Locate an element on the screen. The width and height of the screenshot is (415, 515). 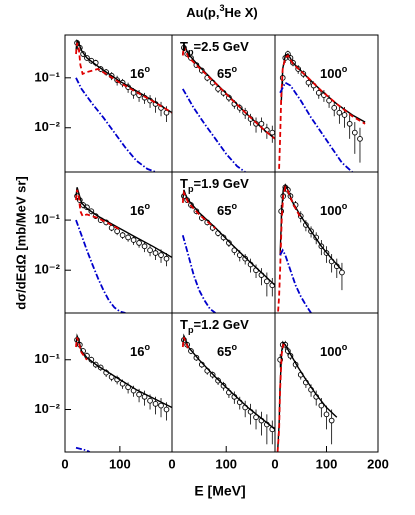
energy-label-part: =1.2 GeV is located at coordinates (222, 324).